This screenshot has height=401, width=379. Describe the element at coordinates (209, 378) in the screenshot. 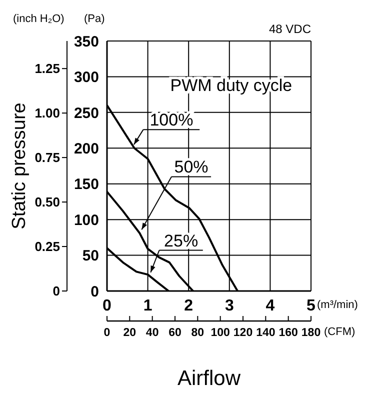

I see `x-axis-title: Airflow` at that location.